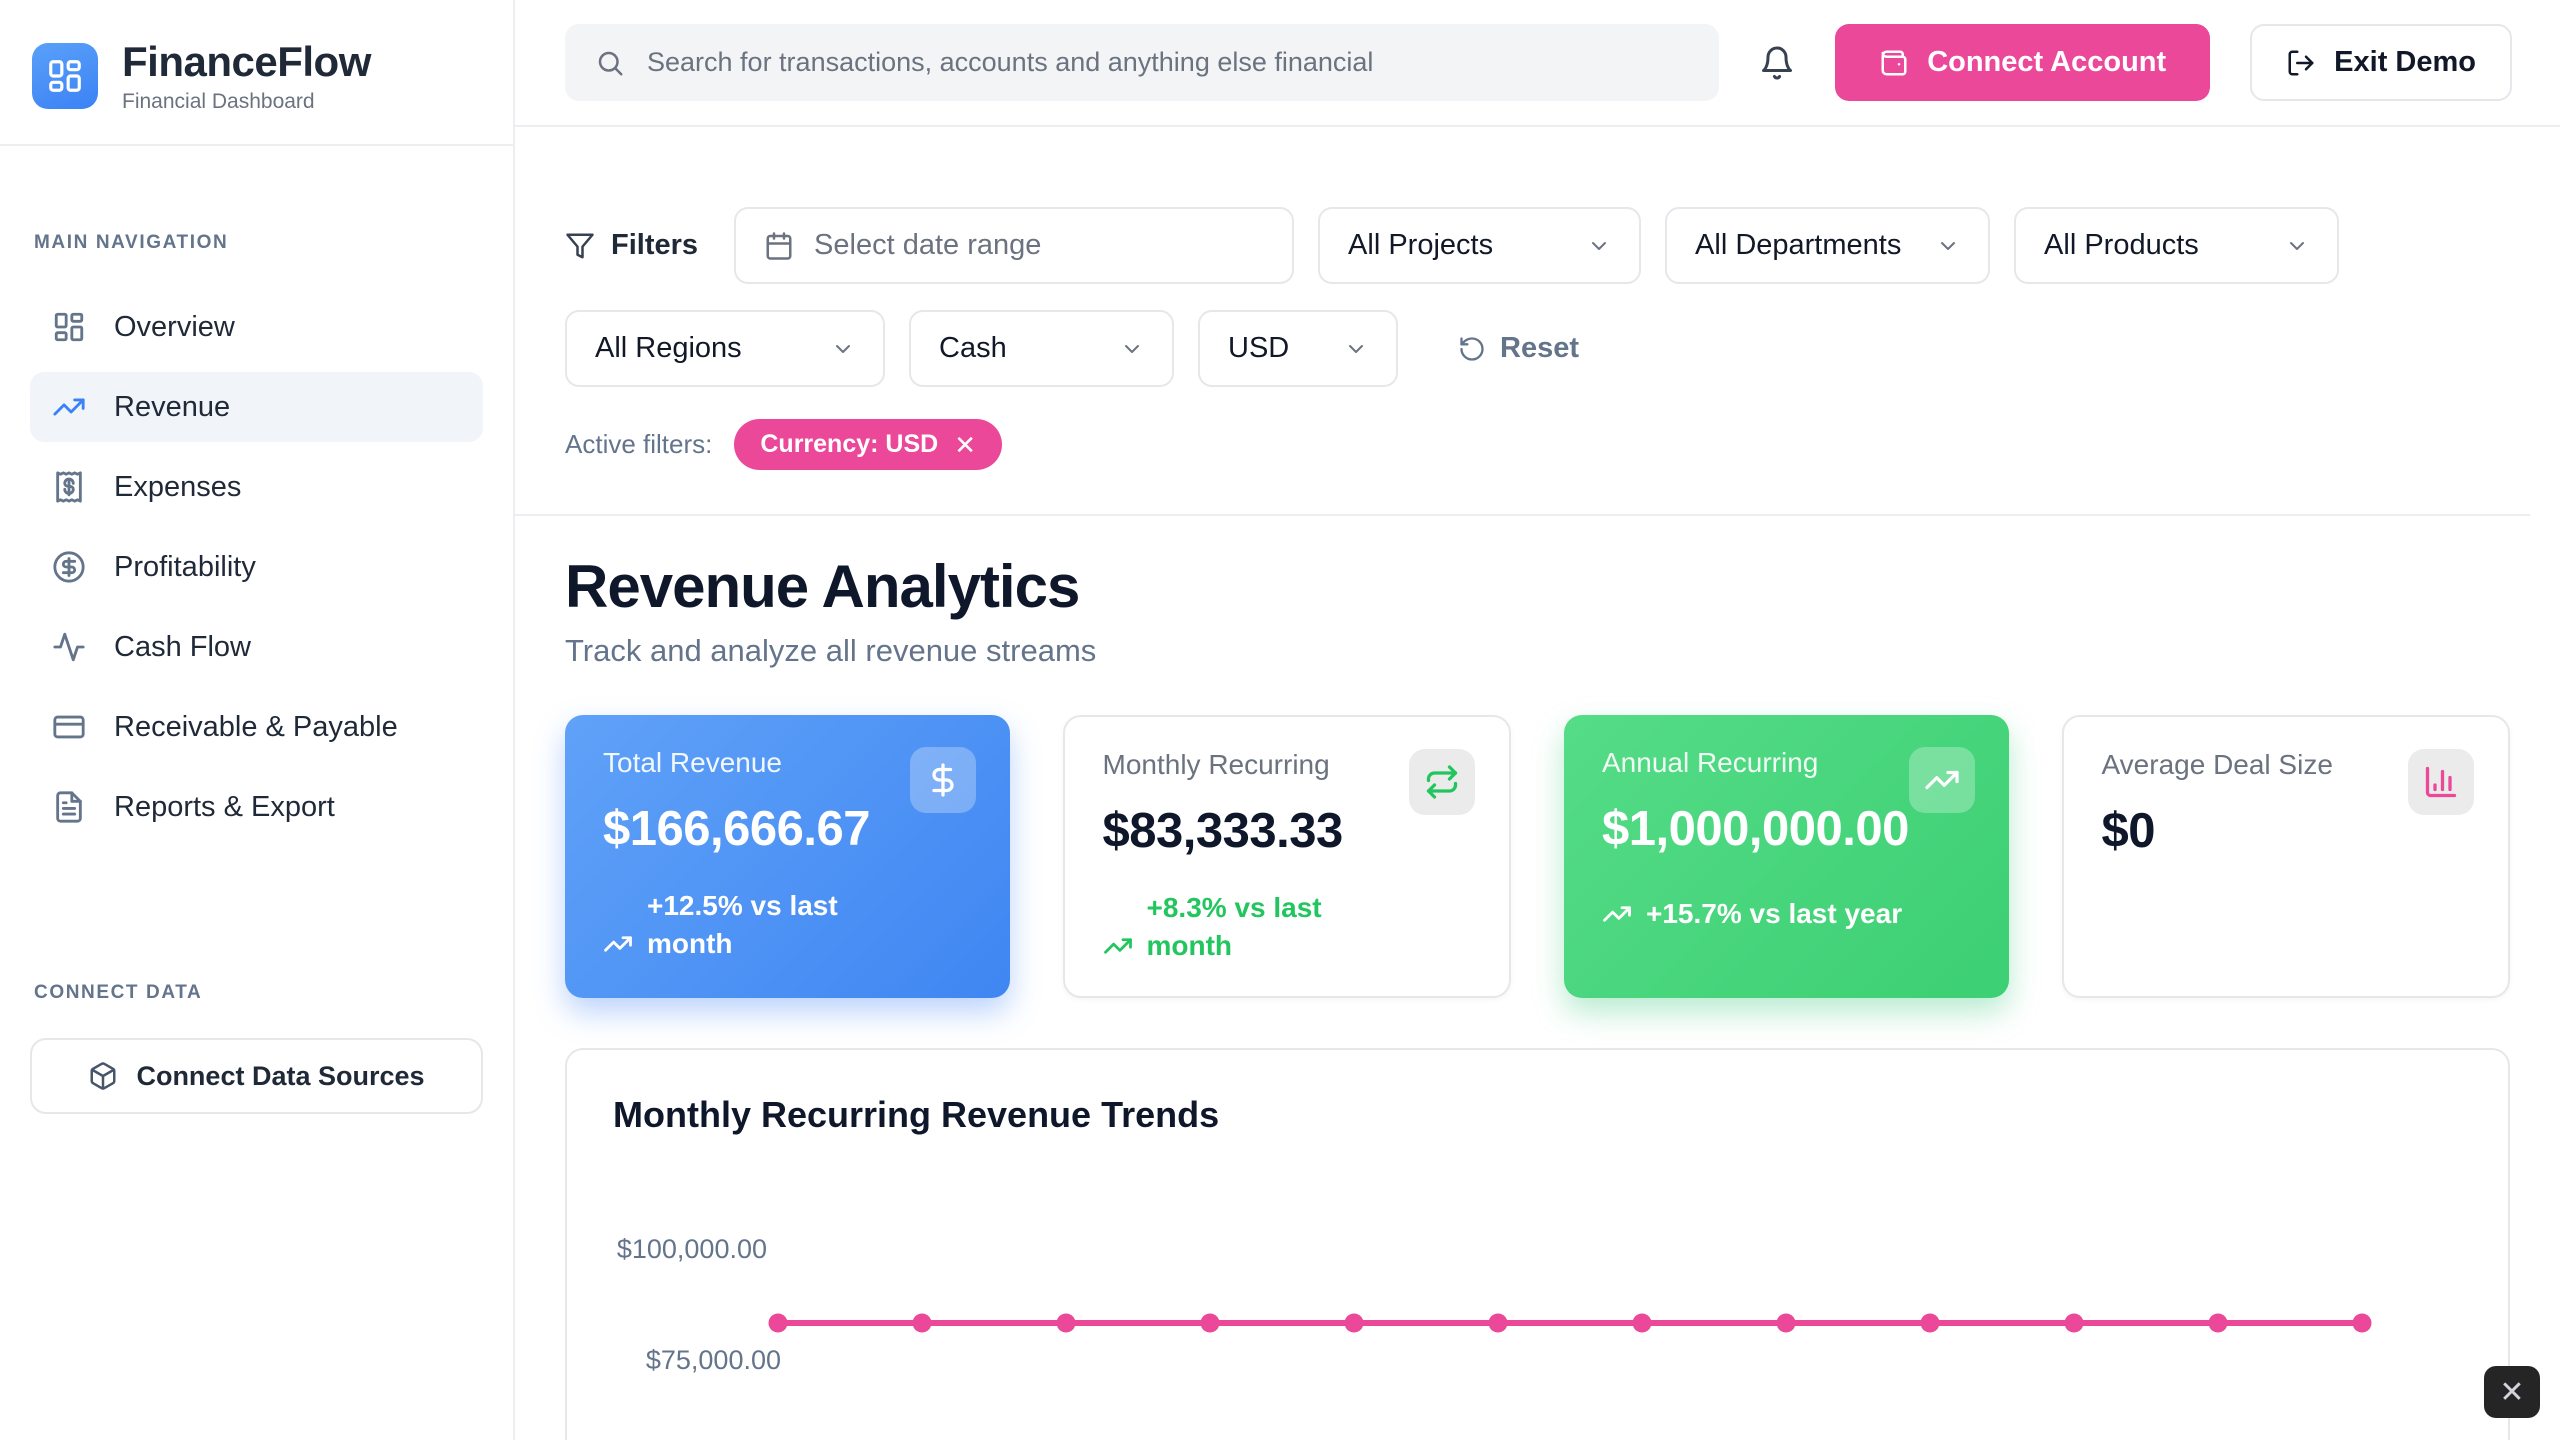 This screenshot has width=2560, height=1440. What do you see at coordinates (2512, 1392) in the screenshot?
I see `close-overlay-button: ✕` at bounding box center [2512, 1392].